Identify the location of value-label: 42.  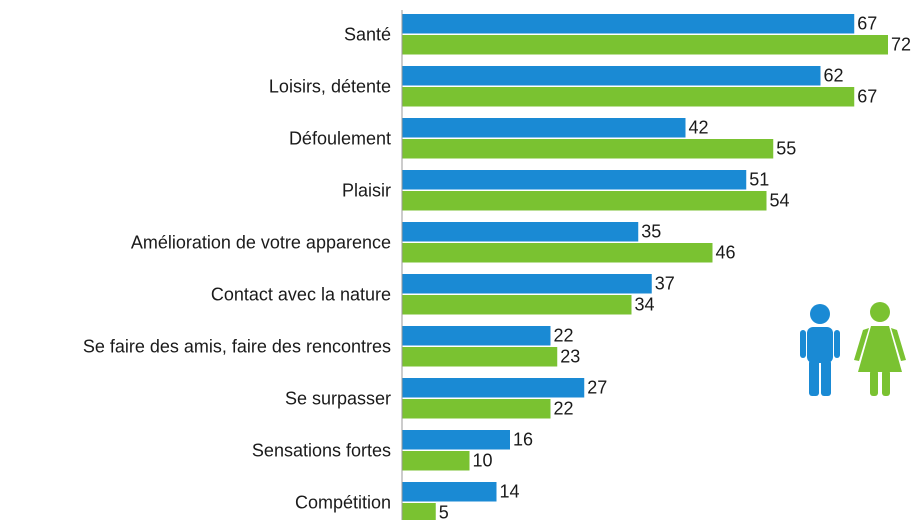
(699, 128).